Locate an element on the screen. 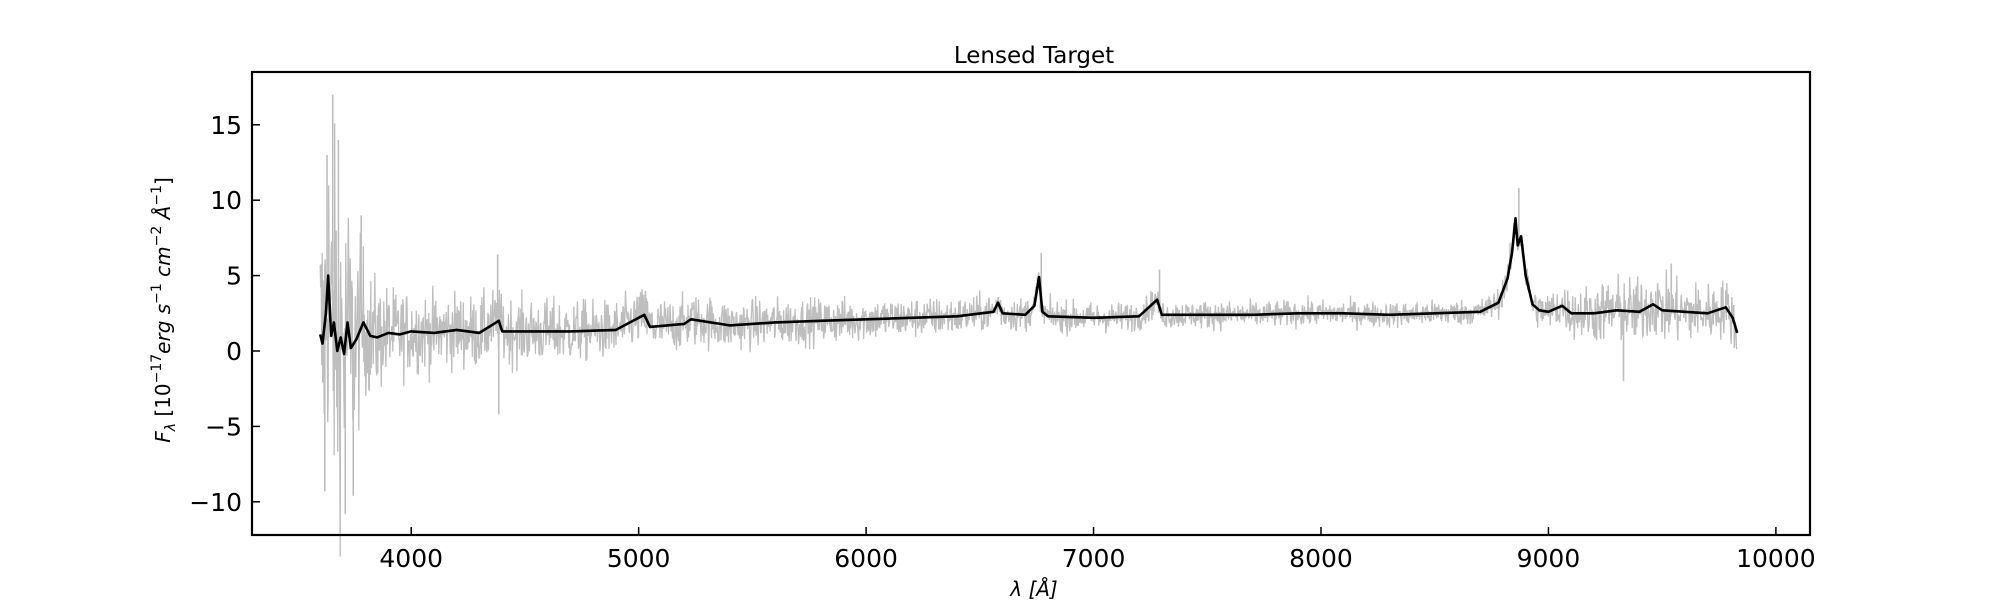 The image size is (2000, 600). ylabel-sub: λ is located at coordinates (171, 427).